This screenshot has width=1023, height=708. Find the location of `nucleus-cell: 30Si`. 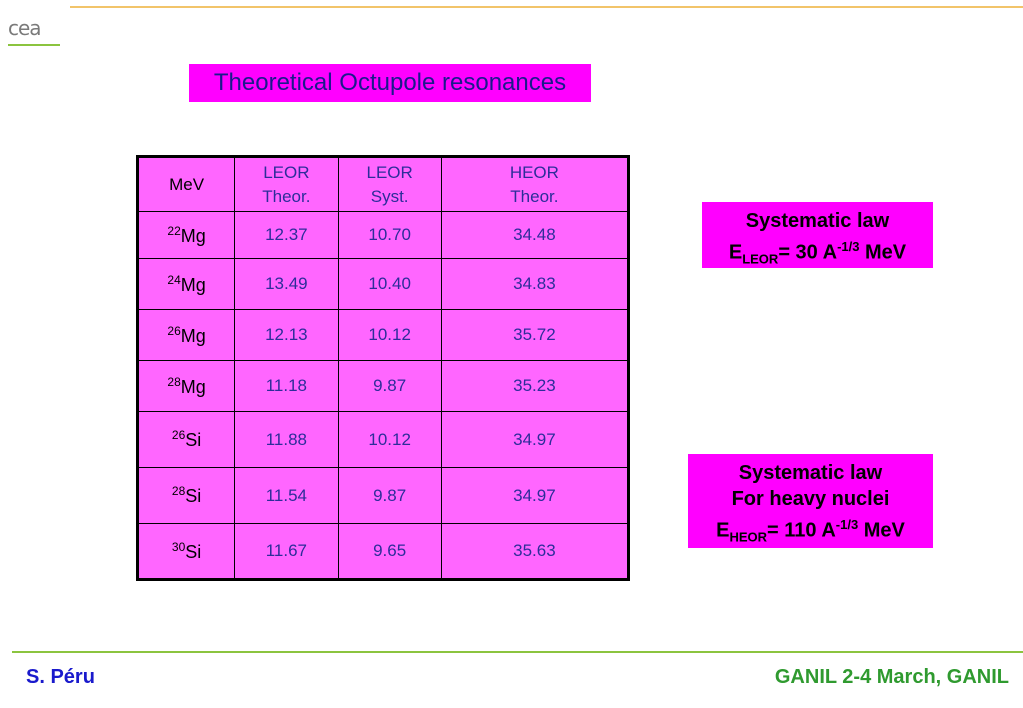

nucleus-cell: 30Si is located at coordinates (186, 551).